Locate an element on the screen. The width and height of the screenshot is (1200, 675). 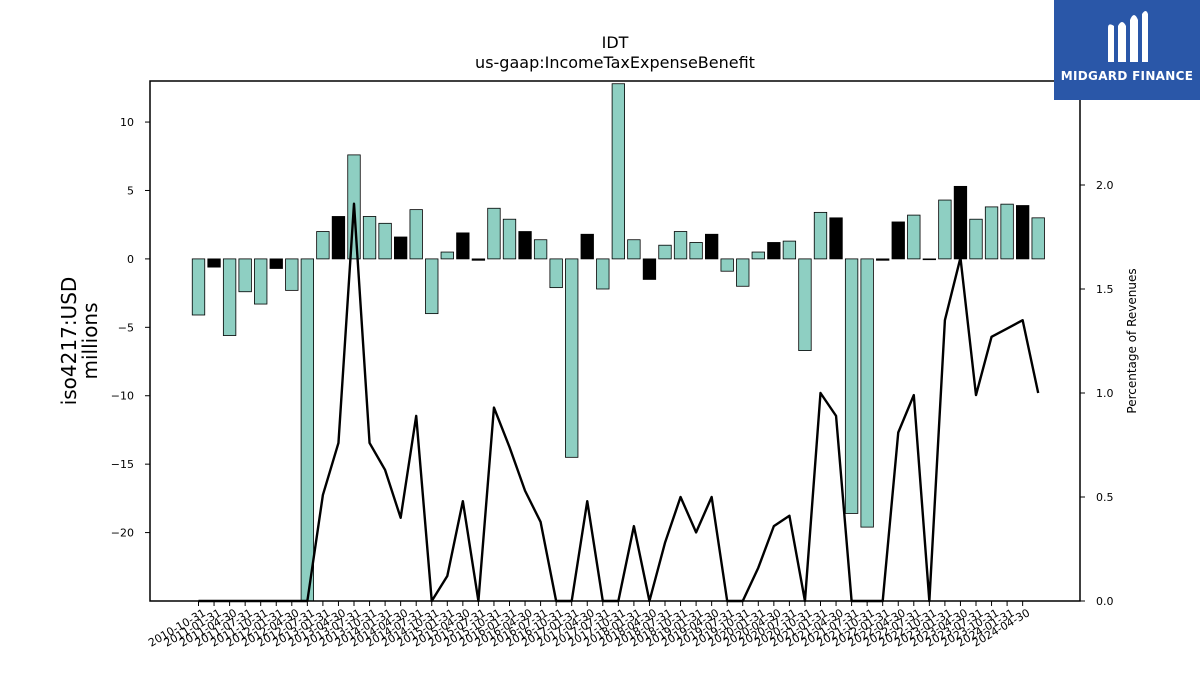
chart-subtitle: us-gaap:IncomeTaxExpenseBenefit is located at coordinates (615, 62).